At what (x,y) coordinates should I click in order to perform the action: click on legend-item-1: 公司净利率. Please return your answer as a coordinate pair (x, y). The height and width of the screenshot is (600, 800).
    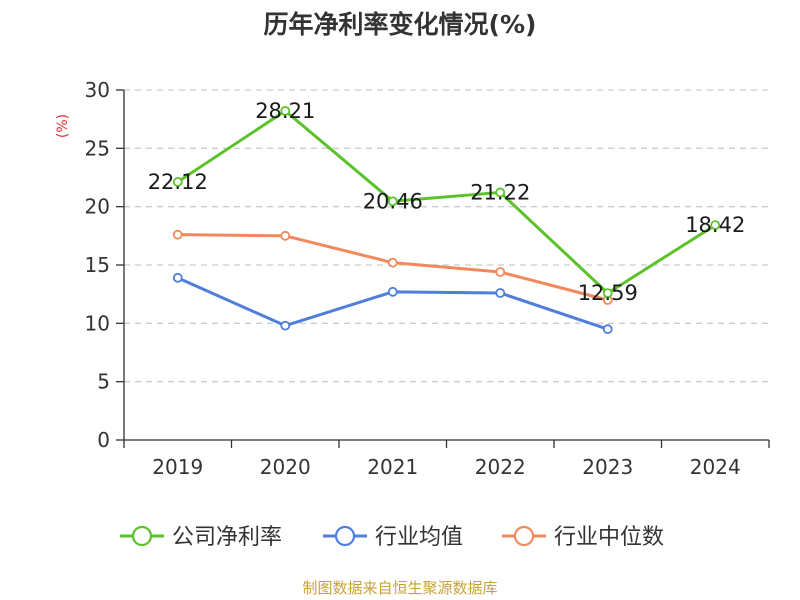
    Looking at the image, I should click on (201, 537).